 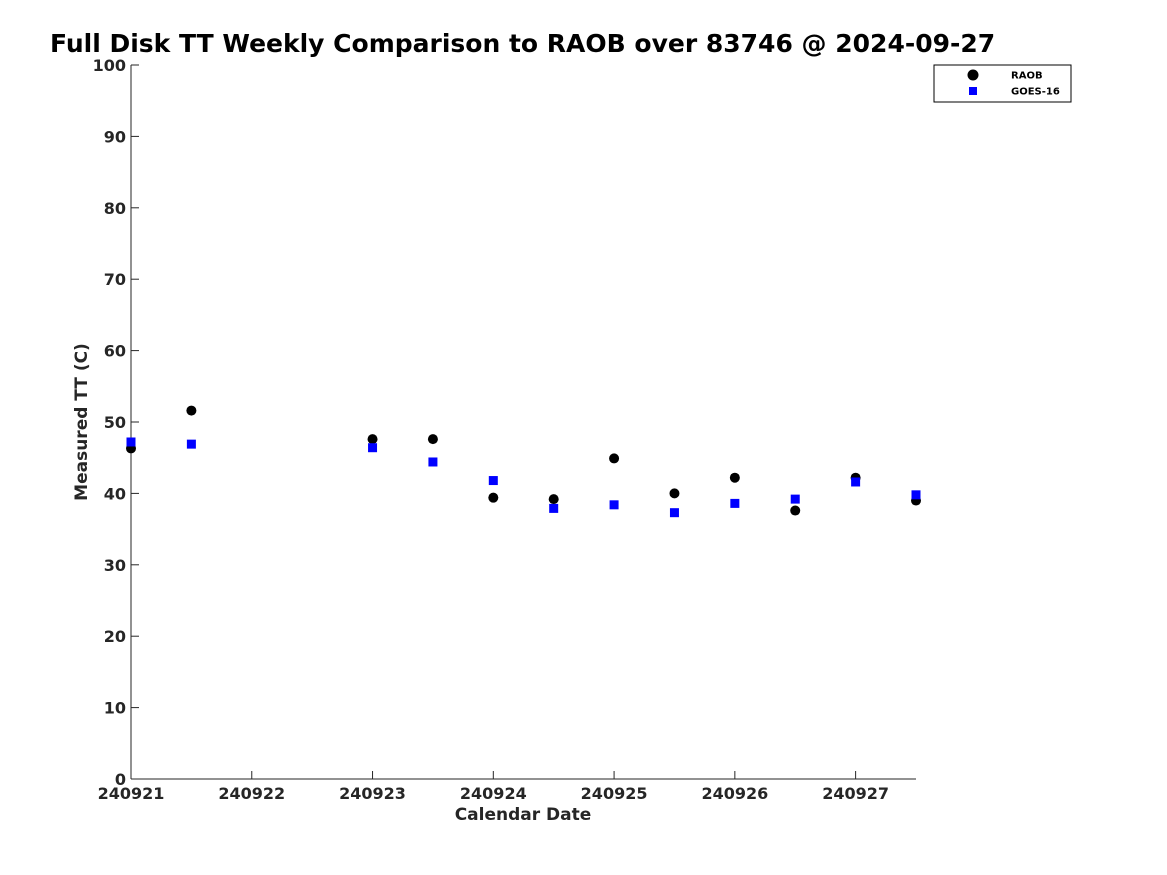 What do you see at coordinates (855, 793) in the screenshot?
I see `x-tick-label: 240927` at bounding box center [855, 793].